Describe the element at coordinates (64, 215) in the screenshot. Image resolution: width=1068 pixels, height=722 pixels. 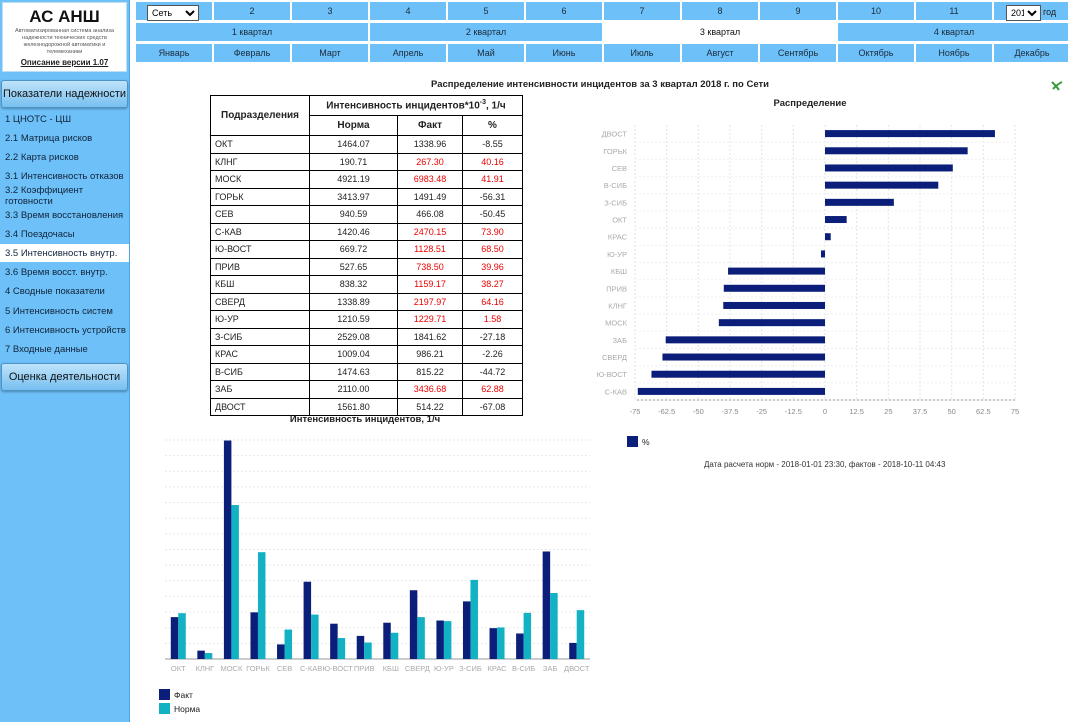
I see `sidebar-item: 3.3 Время восстановления` at that location.